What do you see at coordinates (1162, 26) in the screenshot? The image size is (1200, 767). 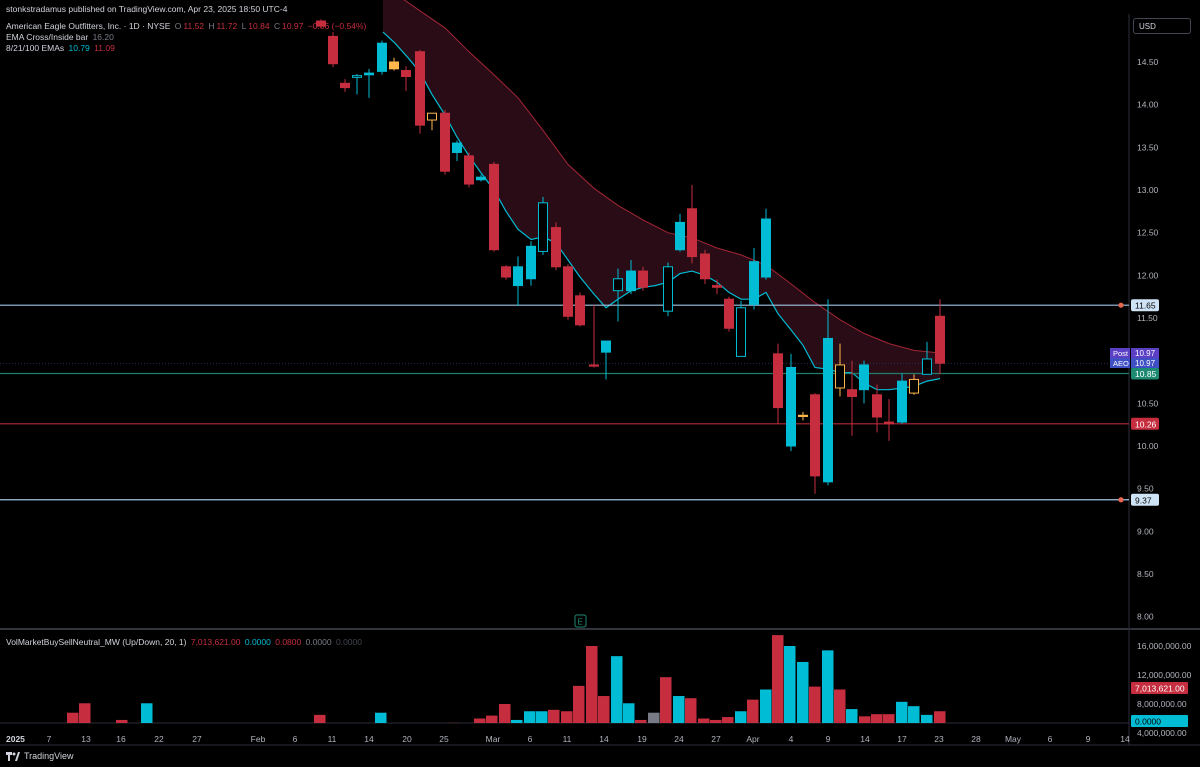 I see `currency-button: USD` at bounding box center [1162, 26].